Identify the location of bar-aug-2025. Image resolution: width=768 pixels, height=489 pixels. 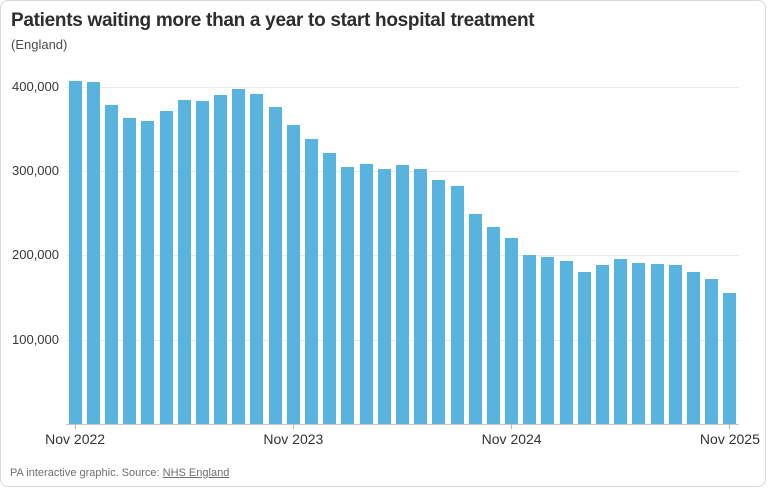
(675, 344).